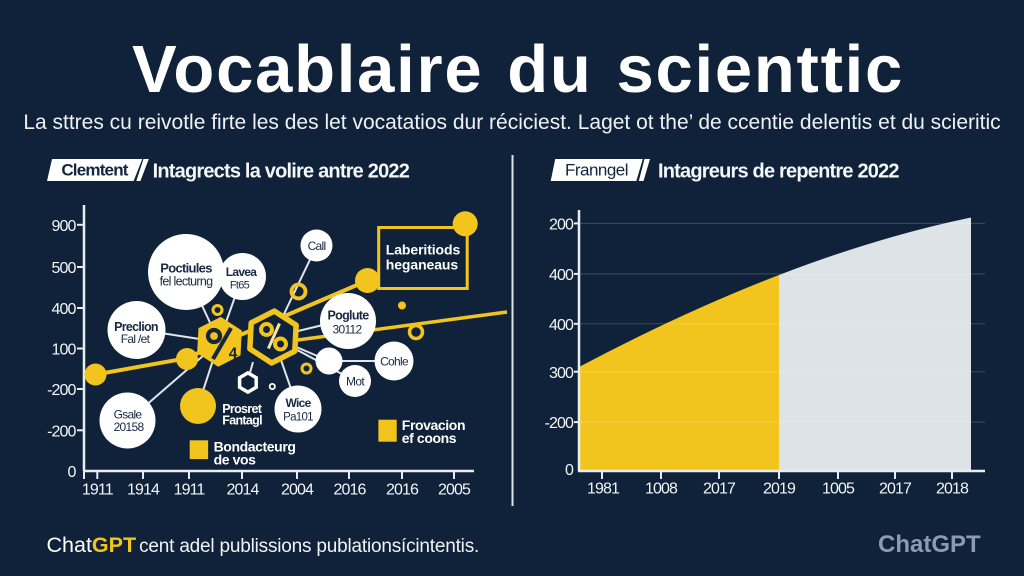 This screenshot has width=1024, height=576. What do you see at coordinates (243, 490) in the screenshot?
I see `svg-text: 2014` at bounding box center [243, 490].